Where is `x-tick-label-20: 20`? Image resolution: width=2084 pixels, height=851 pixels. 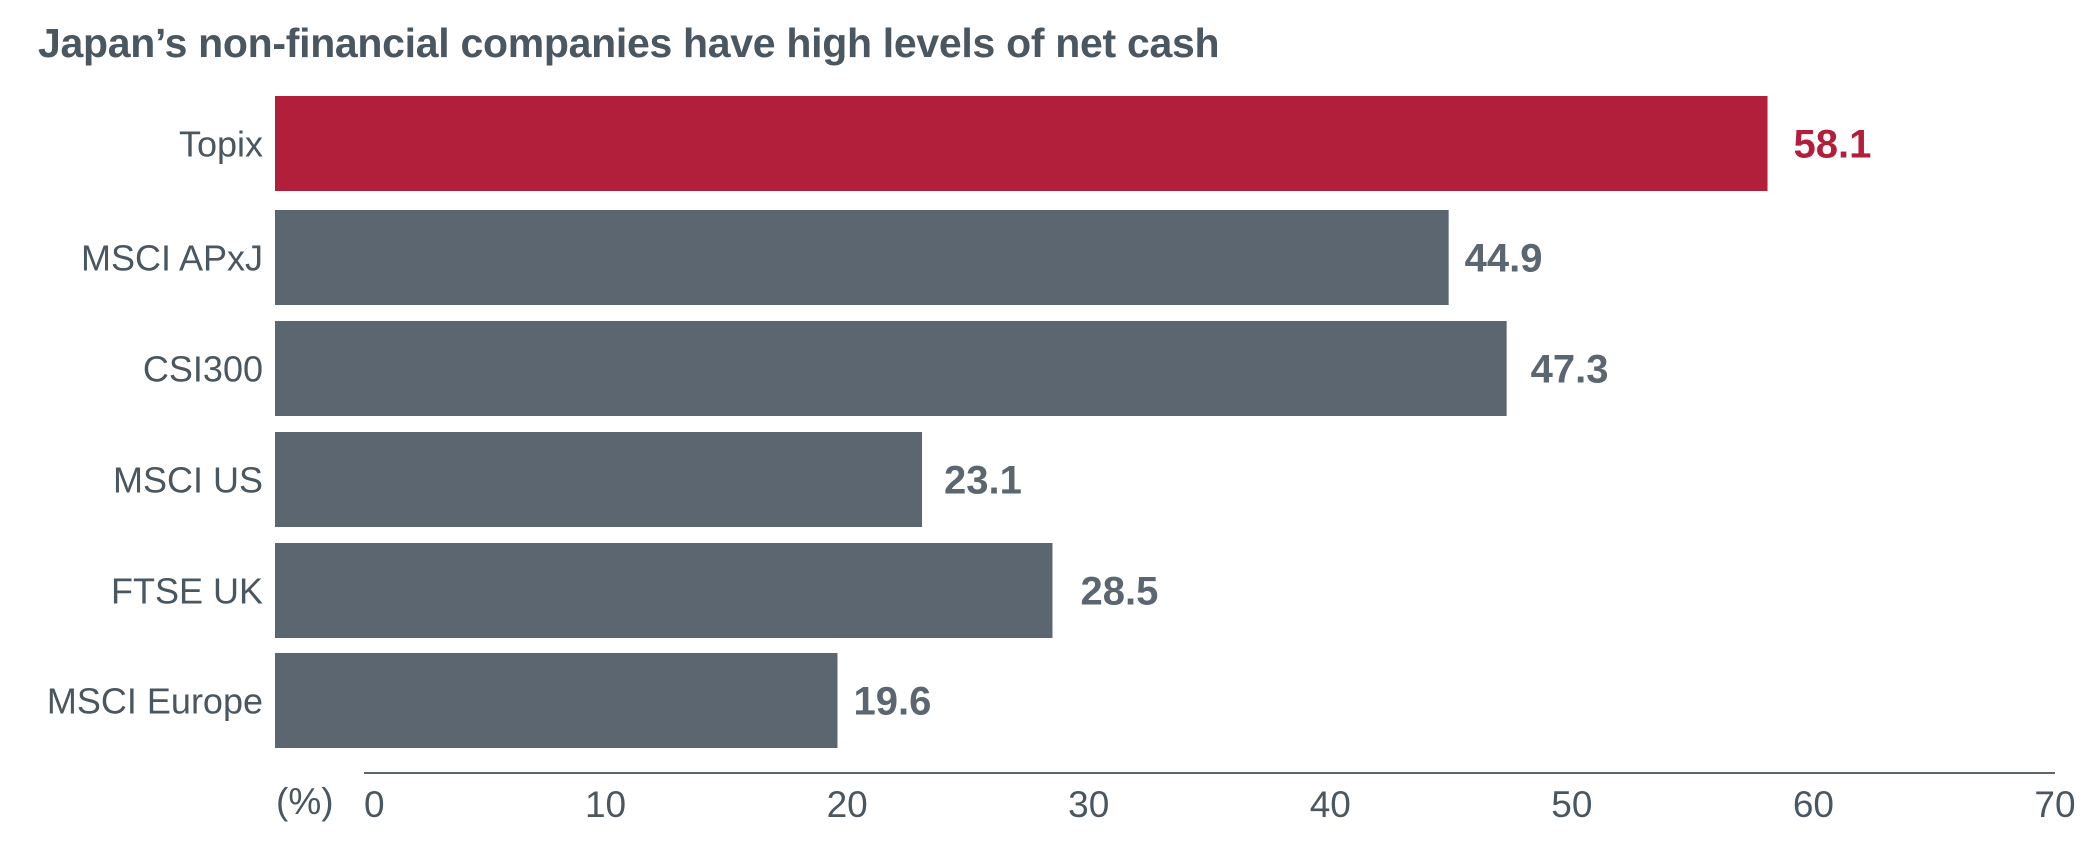 x-tick-label-20: 20 is located at coordinates (847, 804).